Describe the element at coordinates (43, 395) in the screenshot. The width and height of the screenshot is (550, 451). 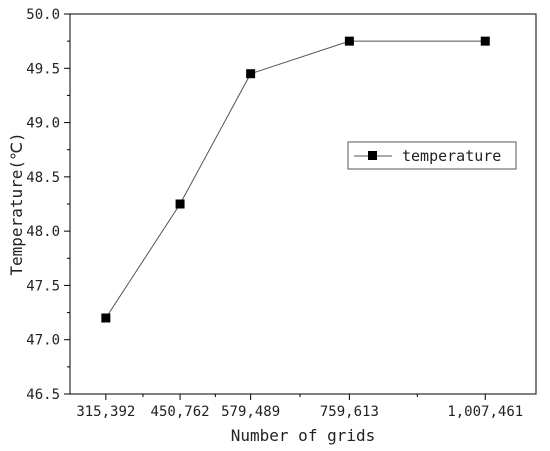
I see `y-tick-label: 46.5` at that location.